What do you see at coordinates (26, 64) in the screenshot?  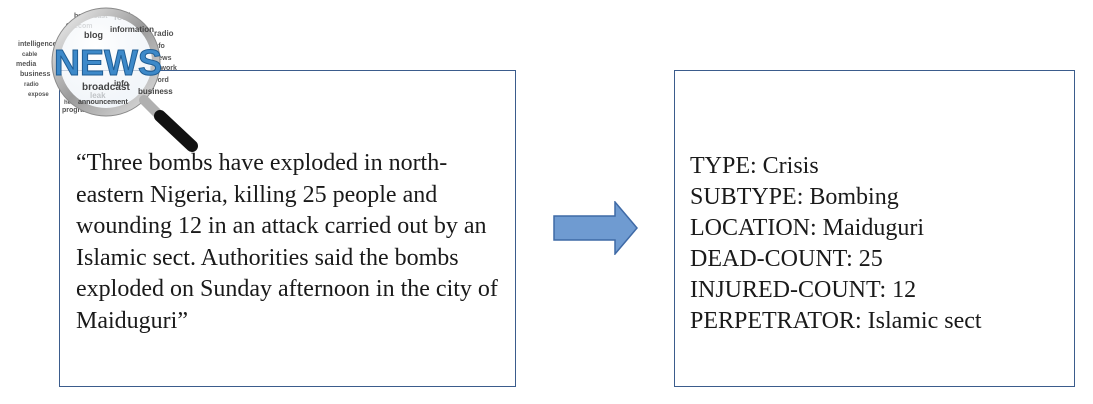 I see `svg-text: media` at bounding box center [26, 64].